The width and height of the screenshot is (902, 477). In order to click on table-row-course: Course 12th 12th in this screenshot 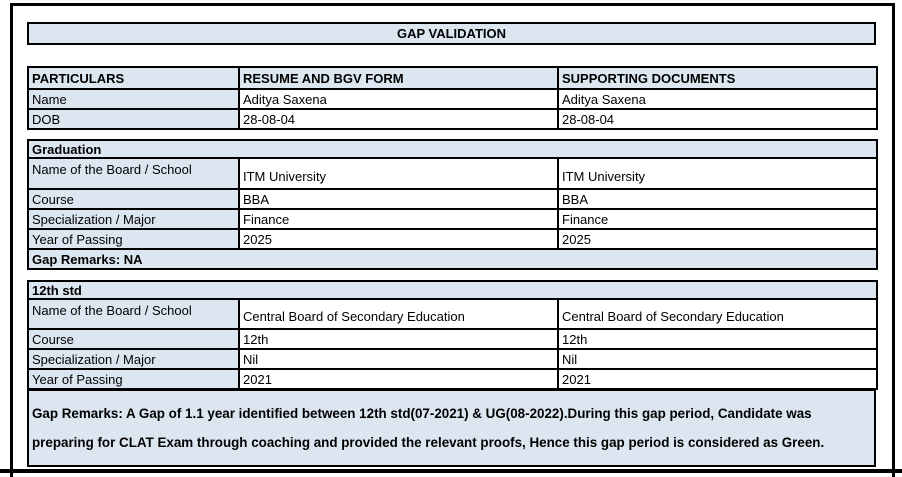, I will do `click(452, 339)`.